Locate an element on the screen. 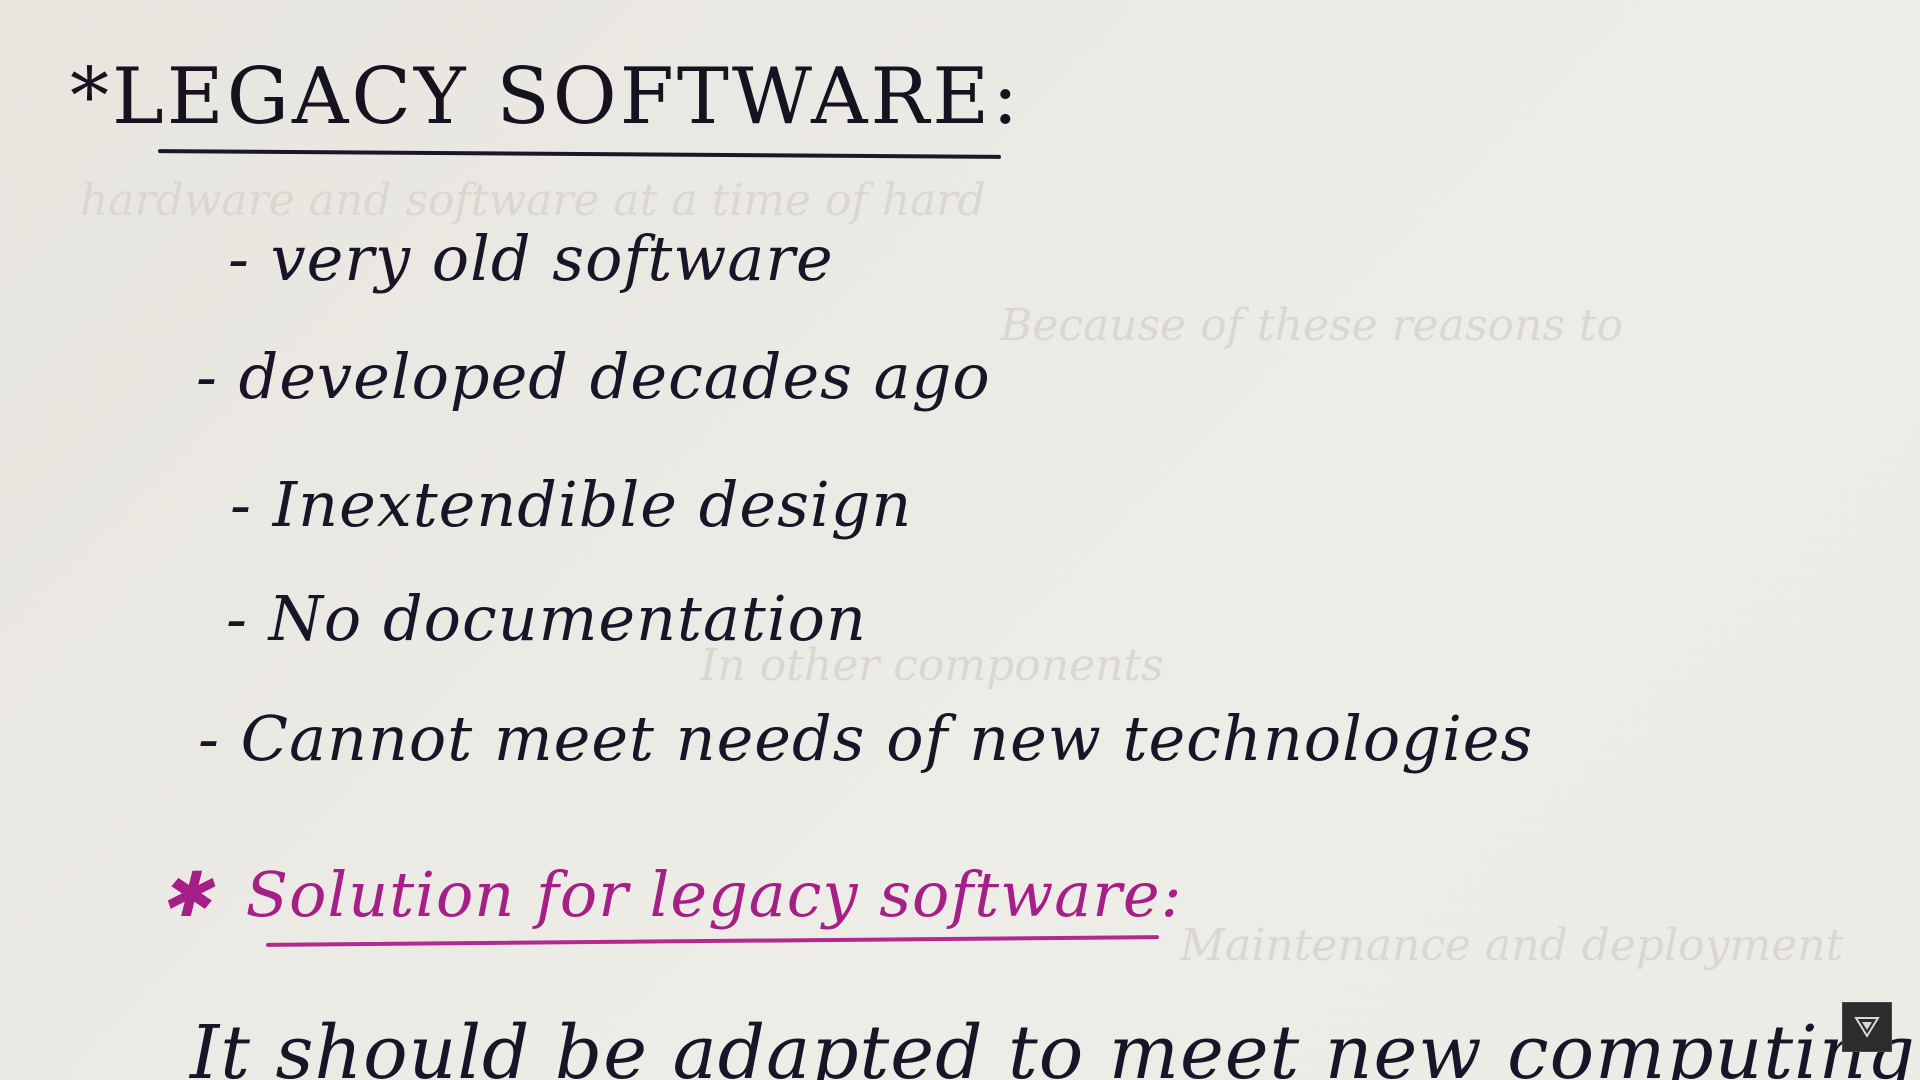  bullet-item: - developed decades ago is located at coordinates (593, 376).